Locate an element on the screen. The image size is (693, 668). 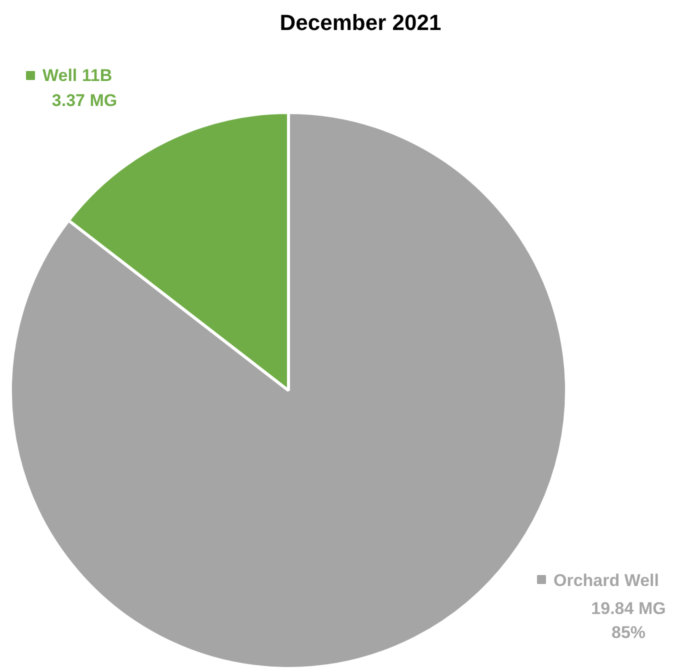
data-label: 19.84 MG 85% is located at coordinates (628, 620).